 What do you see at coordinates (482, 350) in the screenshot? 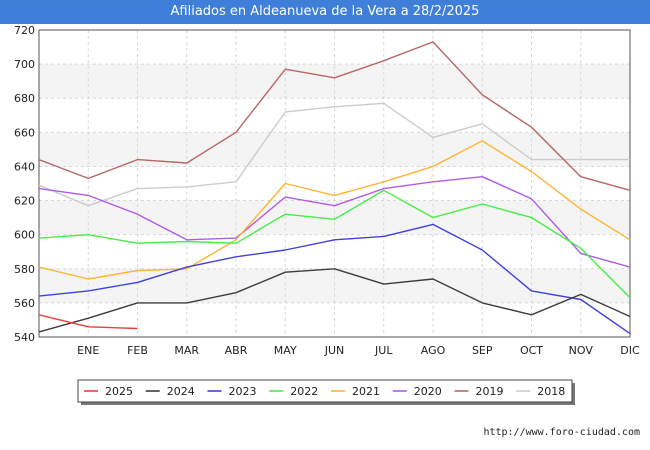
I see `x-tick-label: SEP` at bounding box center [482, 350].